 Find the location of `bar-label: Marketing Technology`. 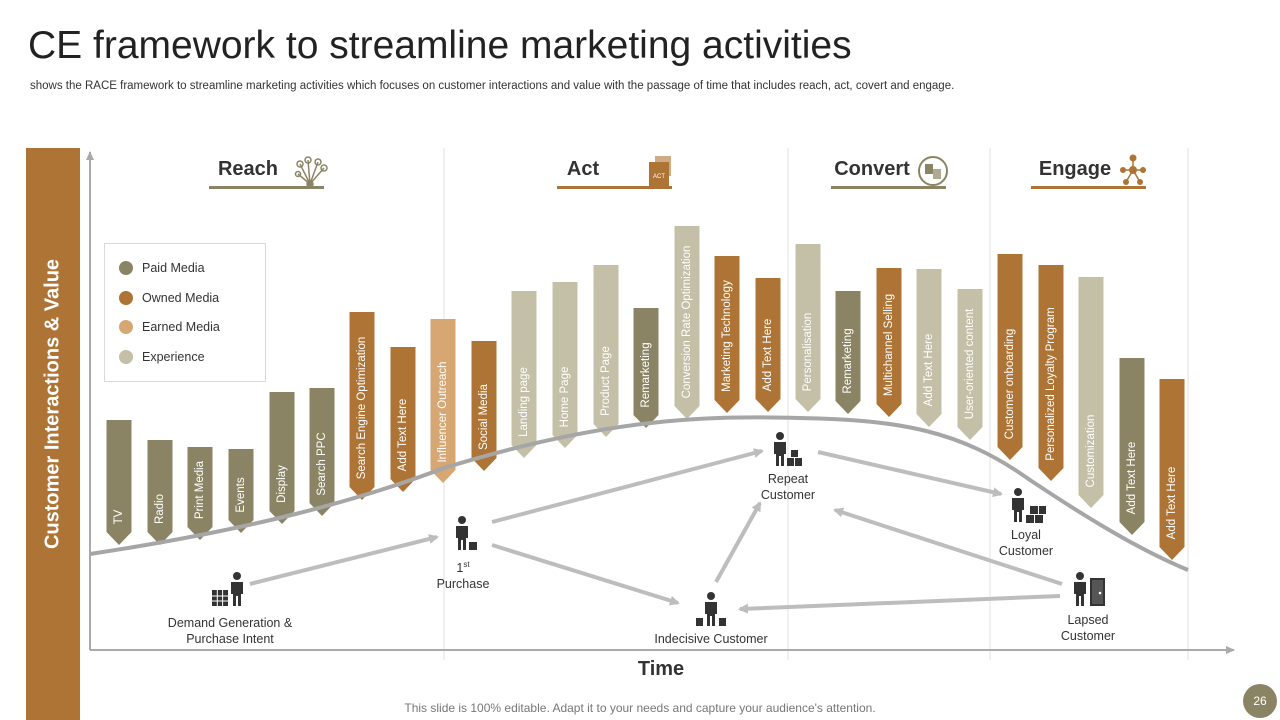

bar-label: Marketing Technology is located at coordinates (727, 336).